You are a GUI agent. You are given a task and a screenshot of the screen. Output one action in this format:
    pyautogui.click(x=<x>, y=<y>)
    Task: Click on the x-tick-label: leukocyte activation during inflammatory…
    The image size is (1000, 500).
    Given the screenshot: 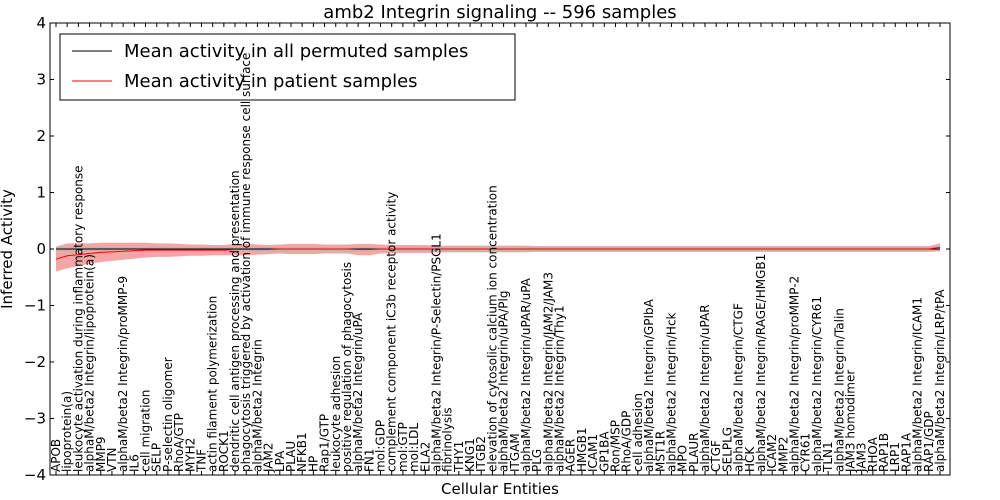 What is the action you would take?
    pyautogui.click(x=78, y=318)
    